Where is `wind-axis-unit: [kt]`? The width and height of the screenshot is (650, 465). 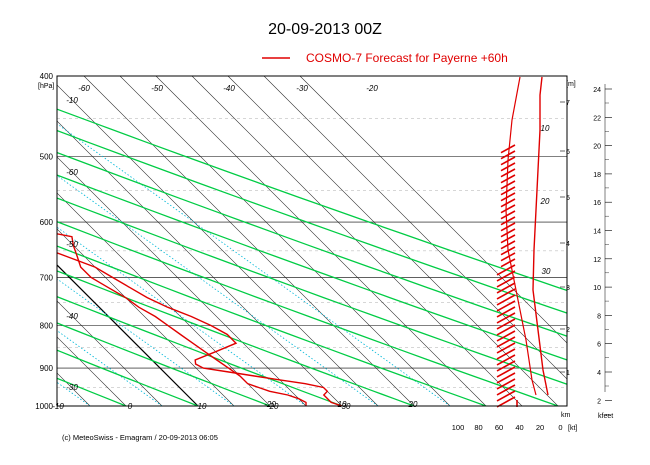 wind-axis-unit: [kt] is located at coordinates (572, 428).